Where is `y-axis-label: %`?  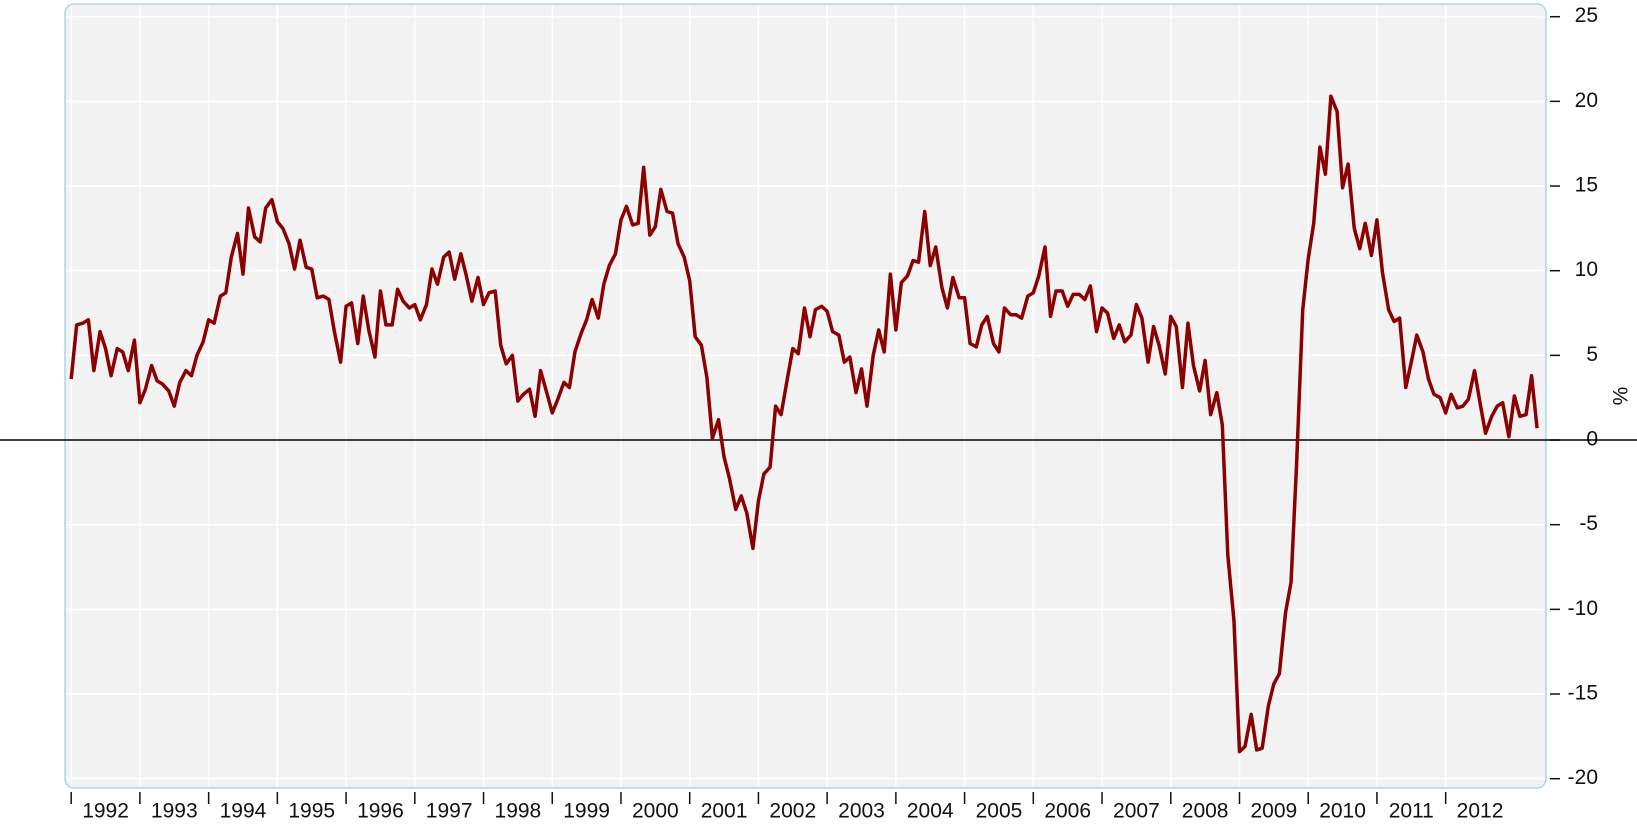
y-axis-label: % is located at coordinates (1621, 396).